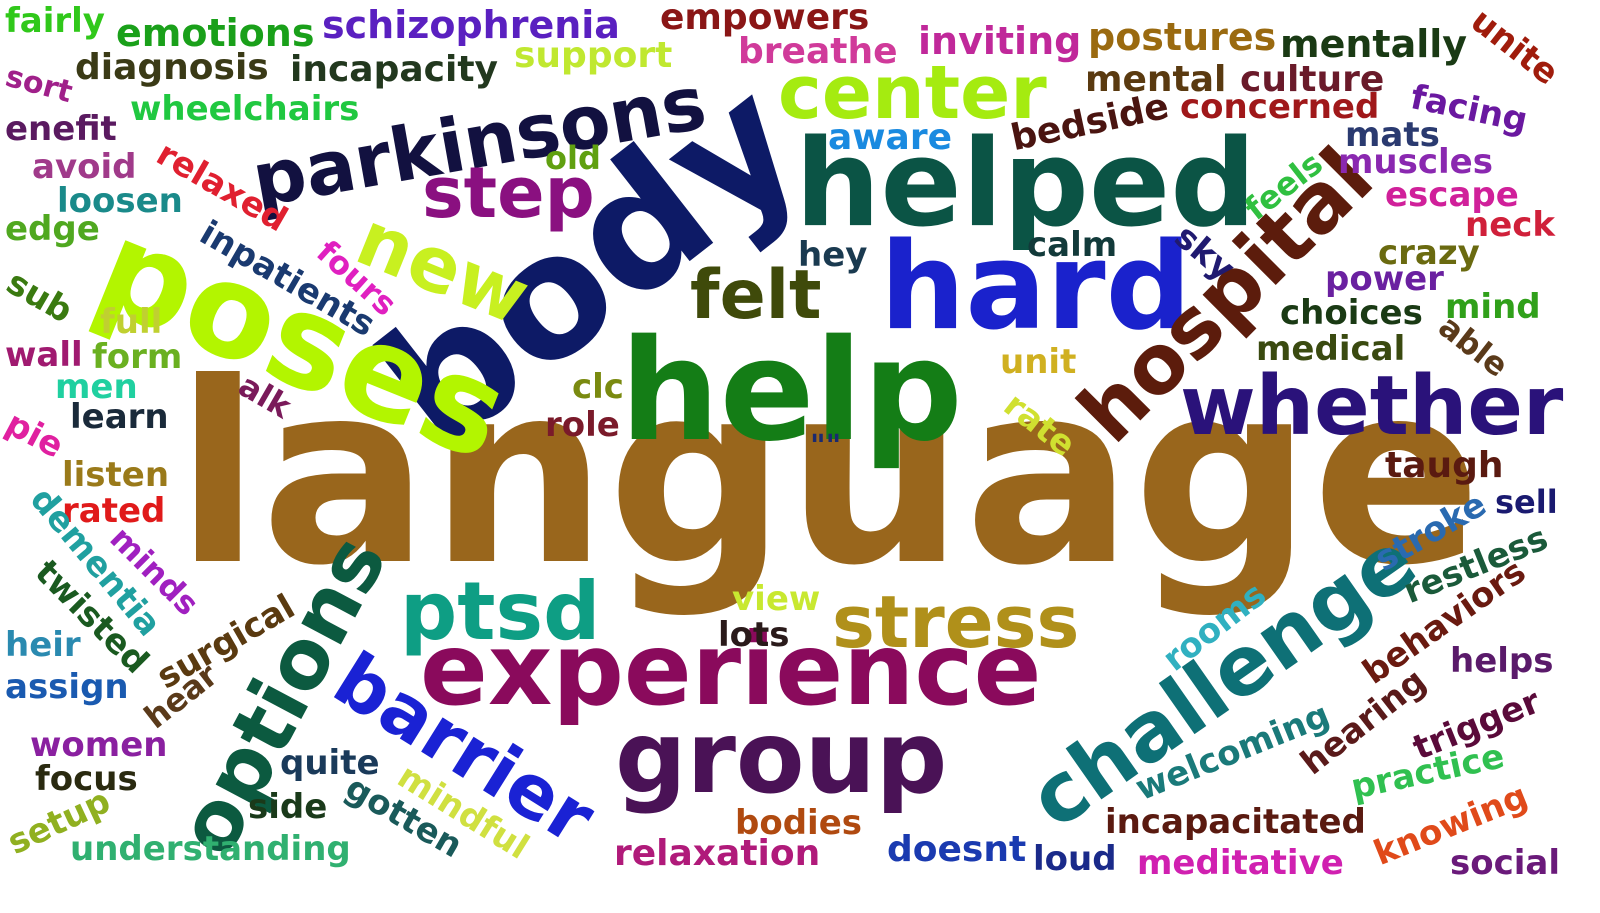 Image resolution: width=1600 pixels, height=913 pixels. What do you see at coordinates (1374, 44) in the screenshot?
I see `word-mentally: mentally` at bounding box center [1374, 44].